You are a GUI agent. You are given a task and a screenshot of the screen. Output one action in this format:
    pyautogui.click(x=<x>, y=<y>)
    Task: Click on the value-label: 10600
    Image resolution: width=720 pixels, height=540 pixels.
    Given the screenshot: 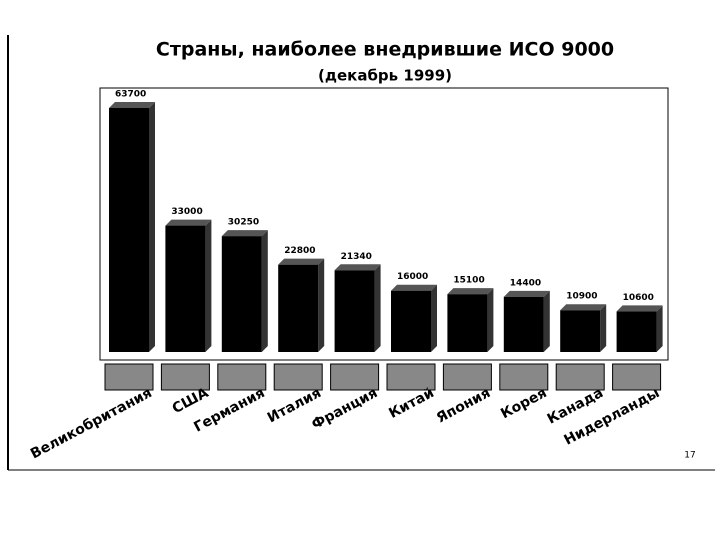 What is the action you would take?
    pyautogui.click(x=638, y=298)
    